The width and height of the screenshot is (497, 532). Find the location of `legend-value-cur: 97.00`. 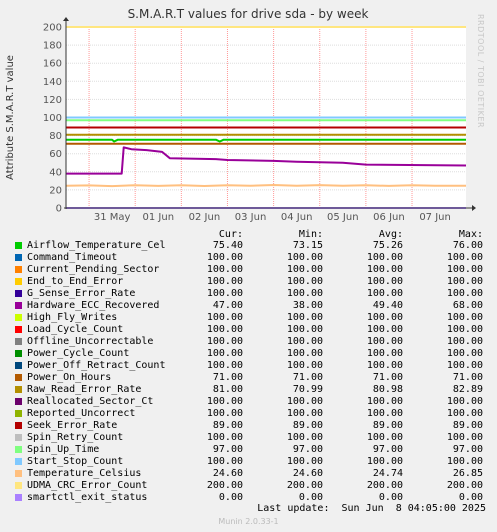

legend-value-cur: 97.00 is located at coordinates (227, 449).